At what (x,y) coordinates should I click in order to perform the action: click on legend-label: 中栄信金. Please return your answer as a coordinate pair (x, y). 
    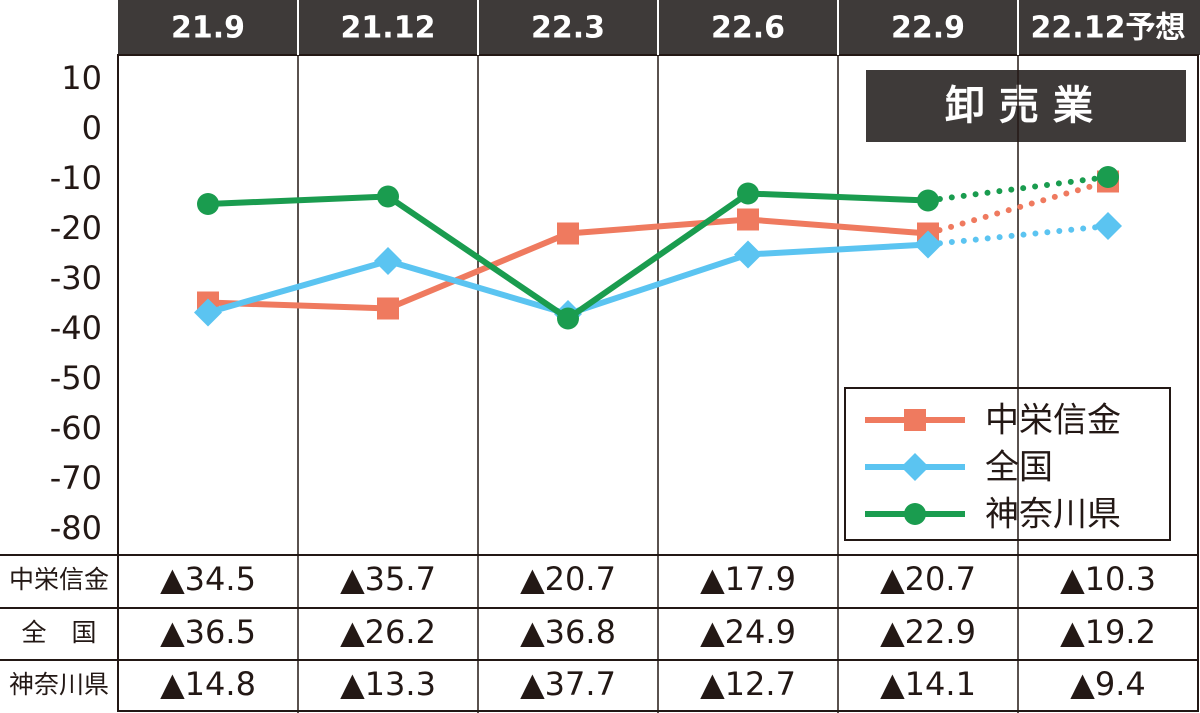
    Looking at the image, I should click on (1053, 421).